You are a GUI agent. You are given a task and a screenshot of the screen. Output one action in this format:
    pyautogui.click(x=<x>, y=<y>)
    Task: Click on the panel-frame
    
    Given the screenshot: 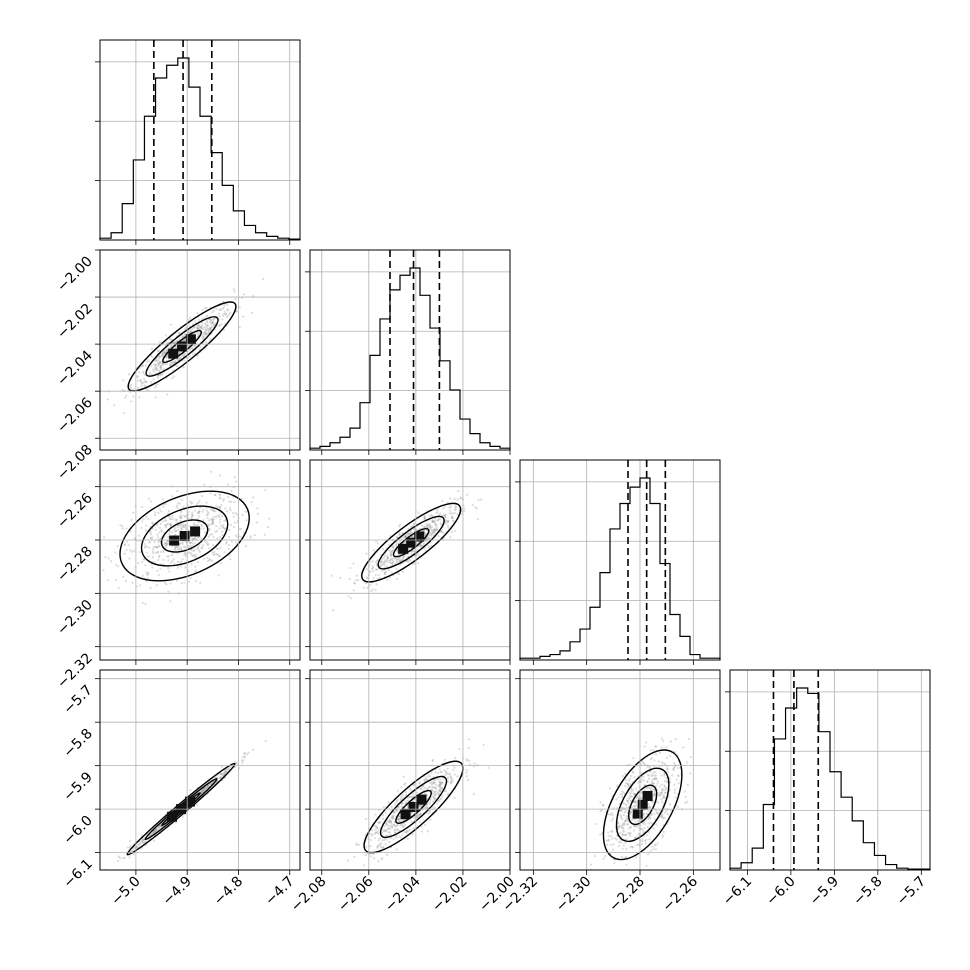 What is the action you would take?
    pyautogui.click(x=410, y=770)
    